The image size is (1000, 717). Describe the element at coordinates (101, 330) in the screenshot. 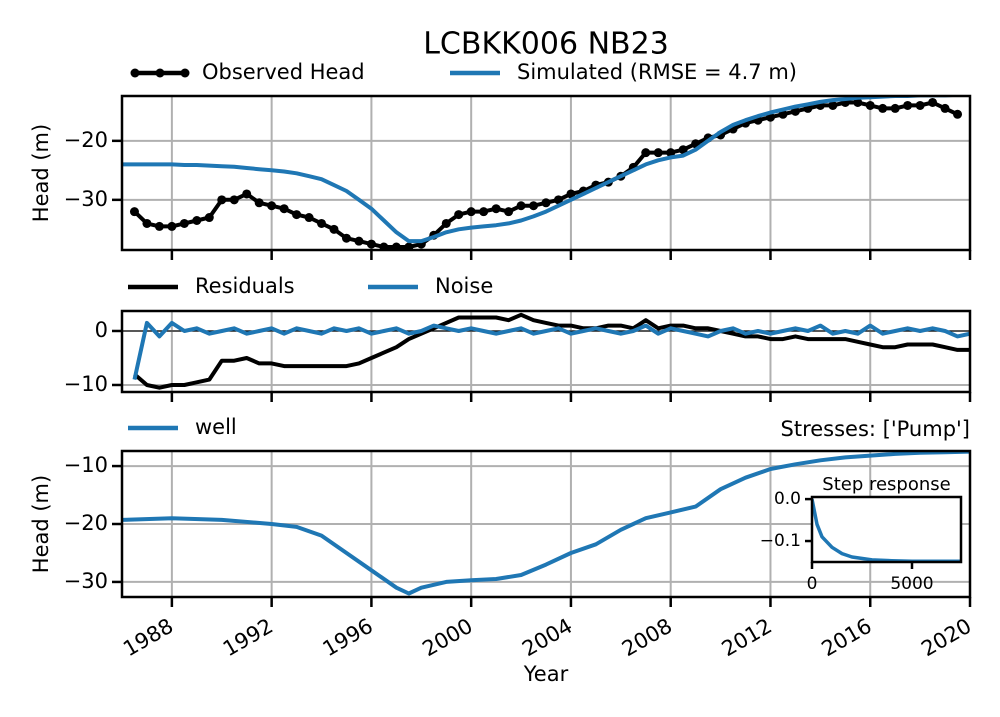

I see `y-tick-label: 0` at that location.